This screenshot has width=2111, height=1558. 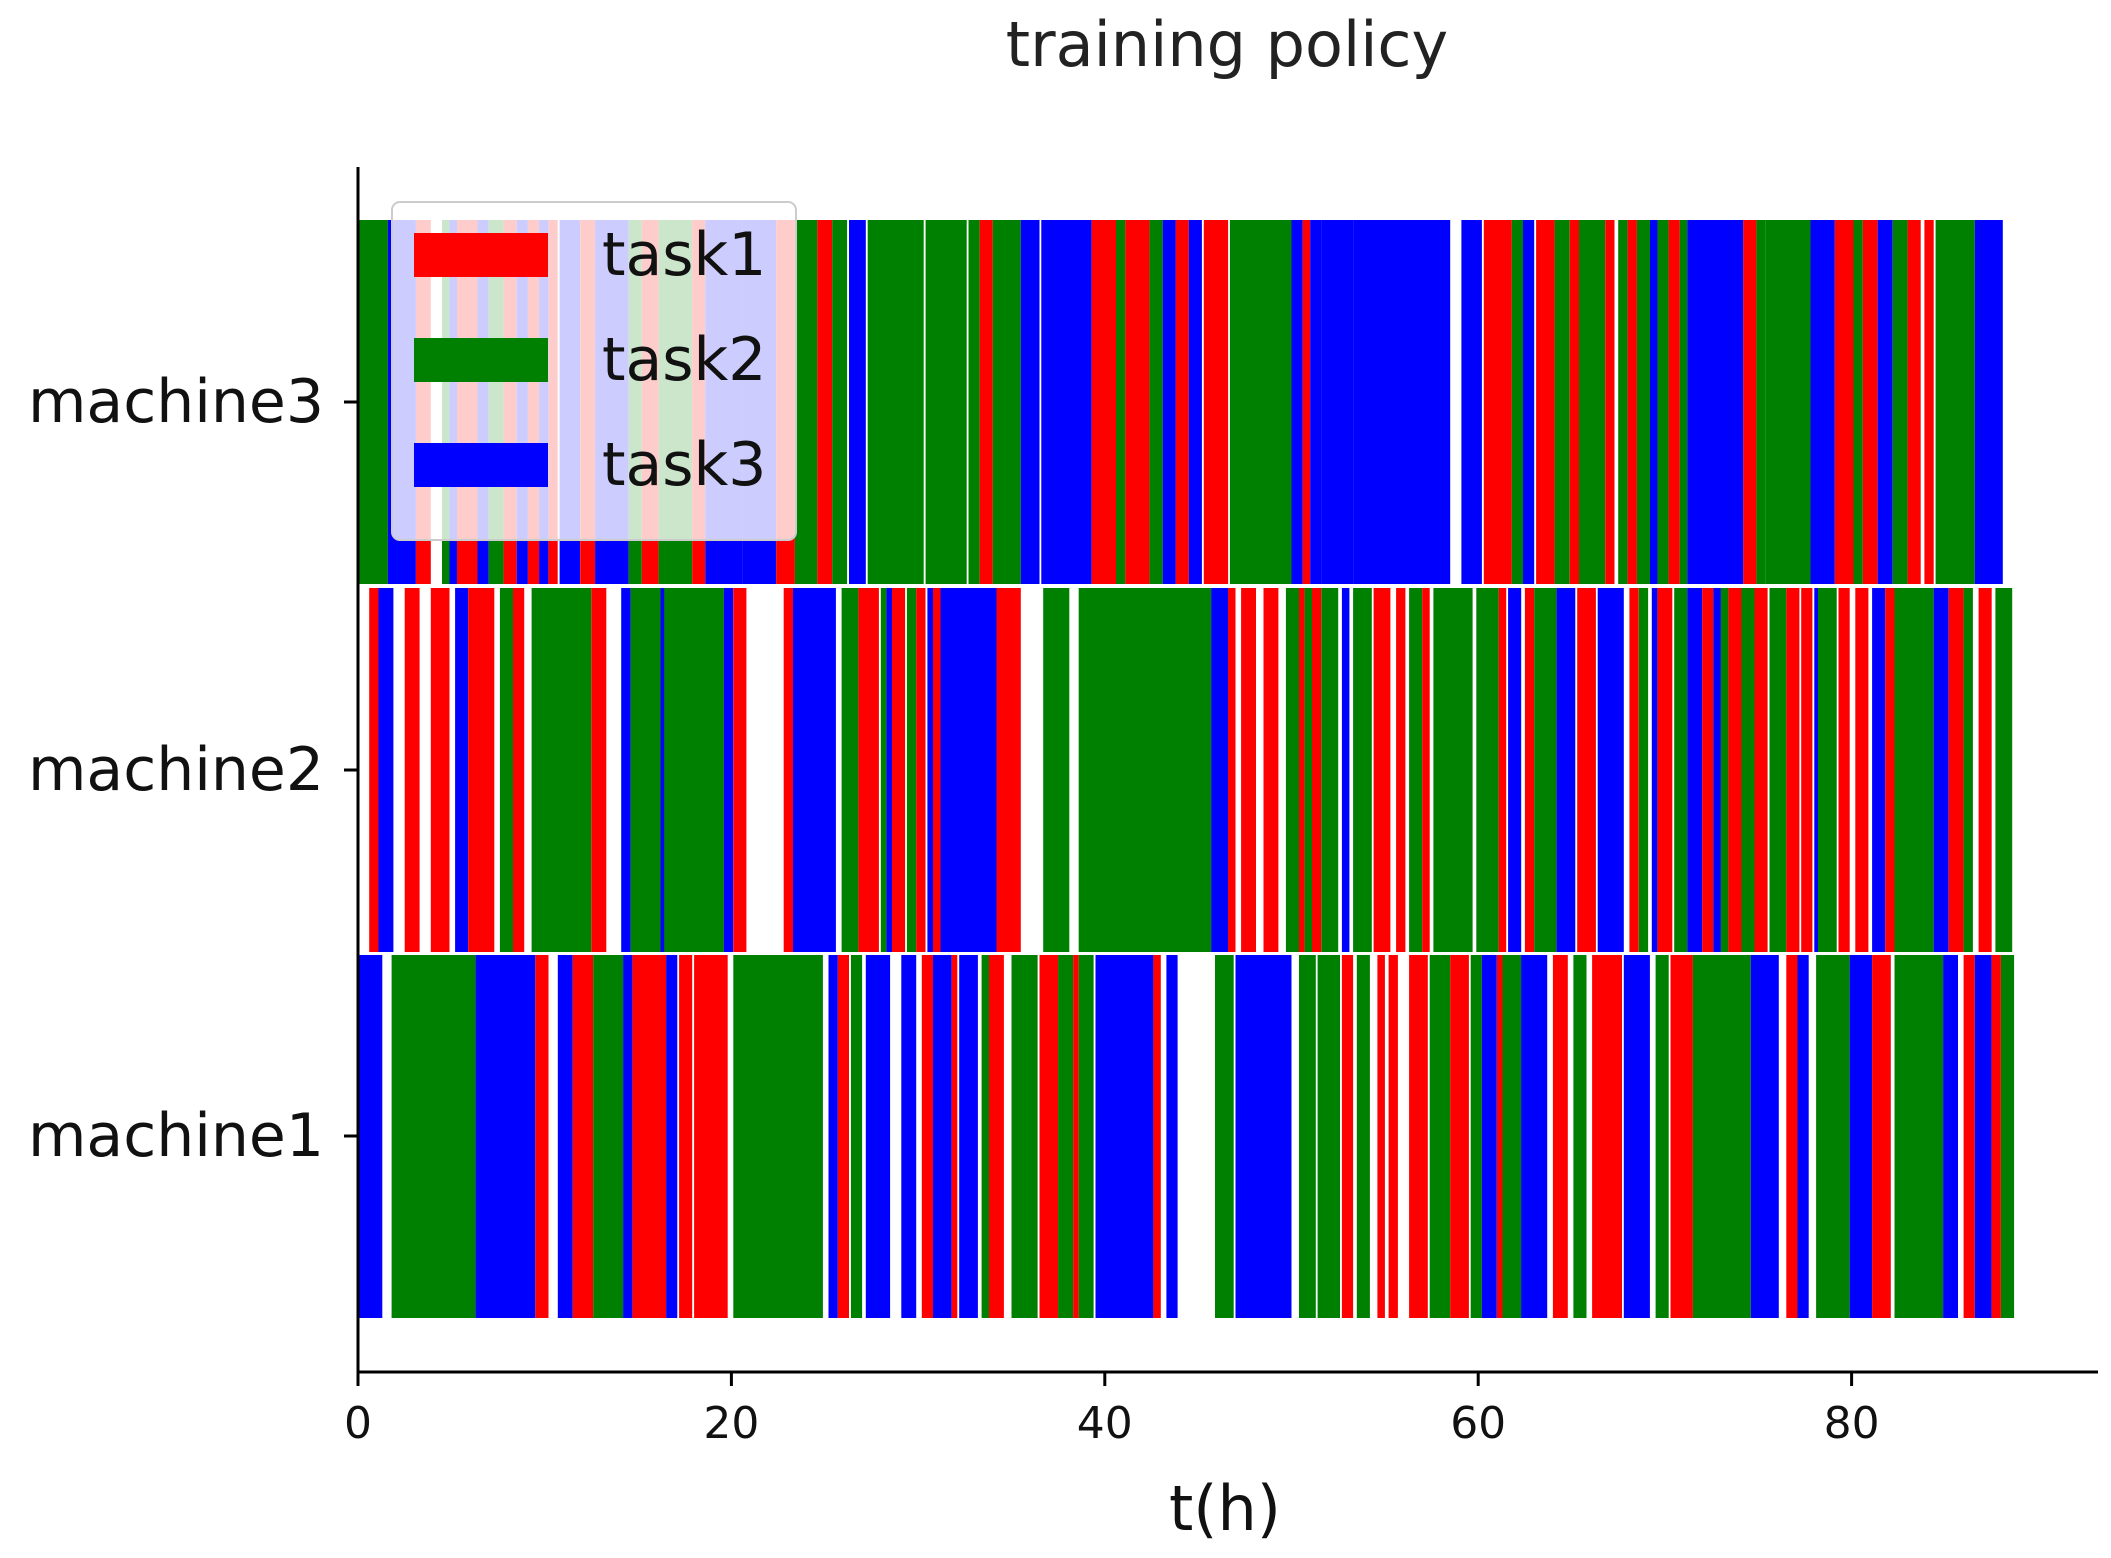 I want to click on legend-label-task2: task2, so click(x=684, y=360).